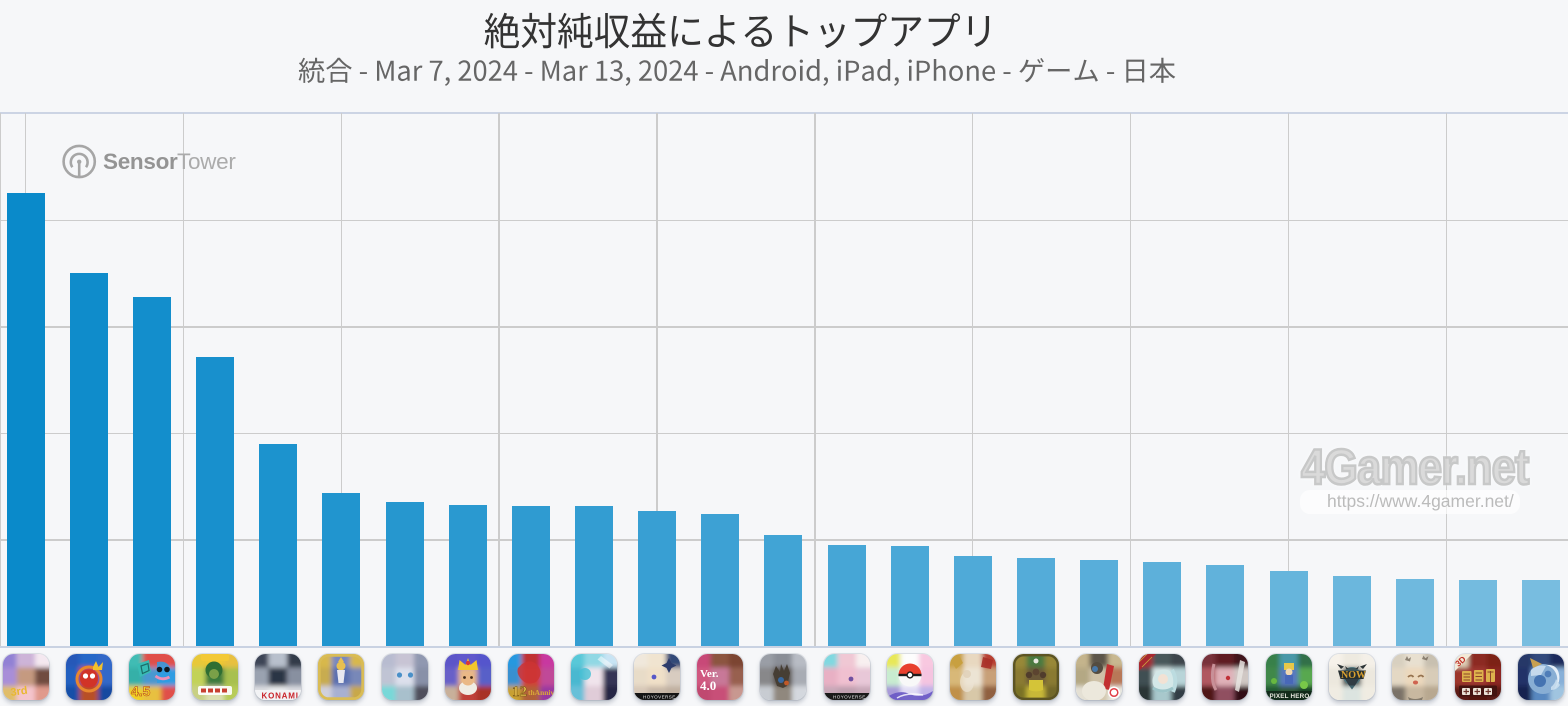  I want to click on svg-text: 12, so click(519, 692).